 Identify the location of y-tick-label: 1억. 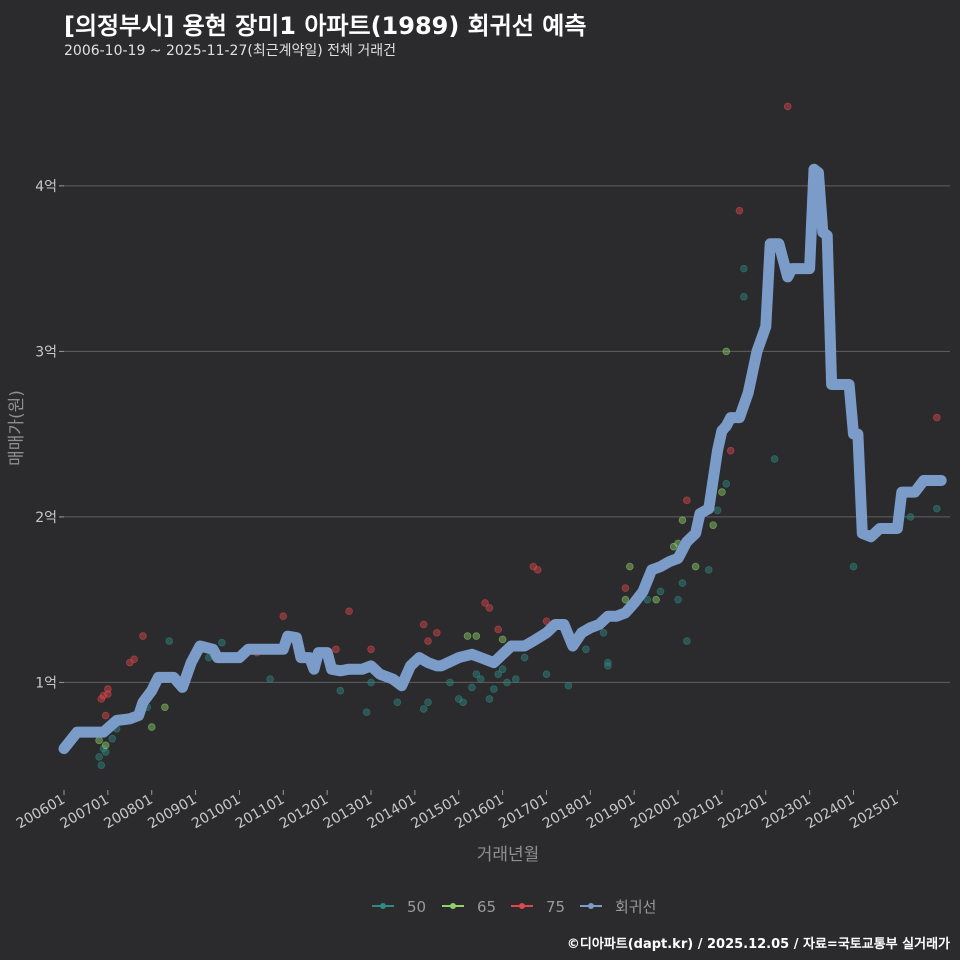
(46, 683).